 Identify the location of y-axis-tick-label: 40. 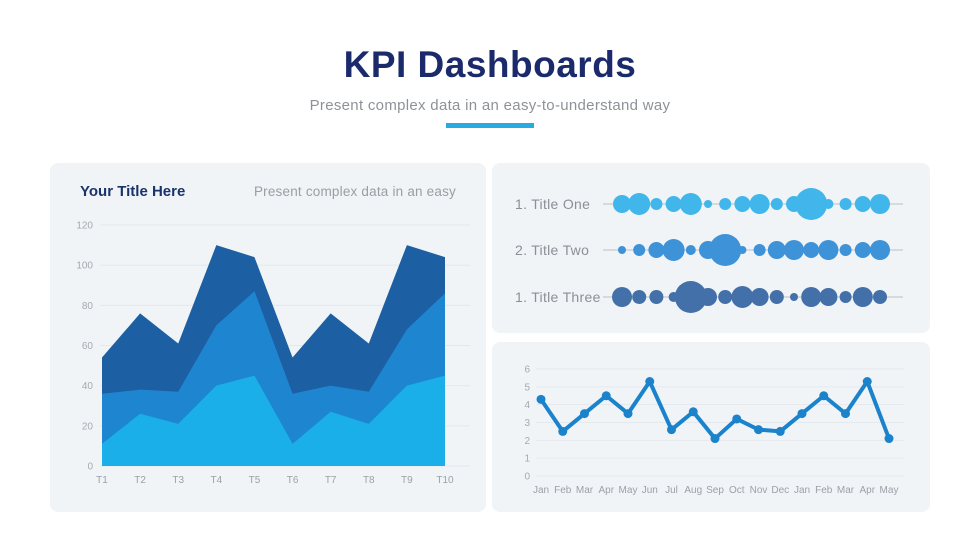
(88, 386).